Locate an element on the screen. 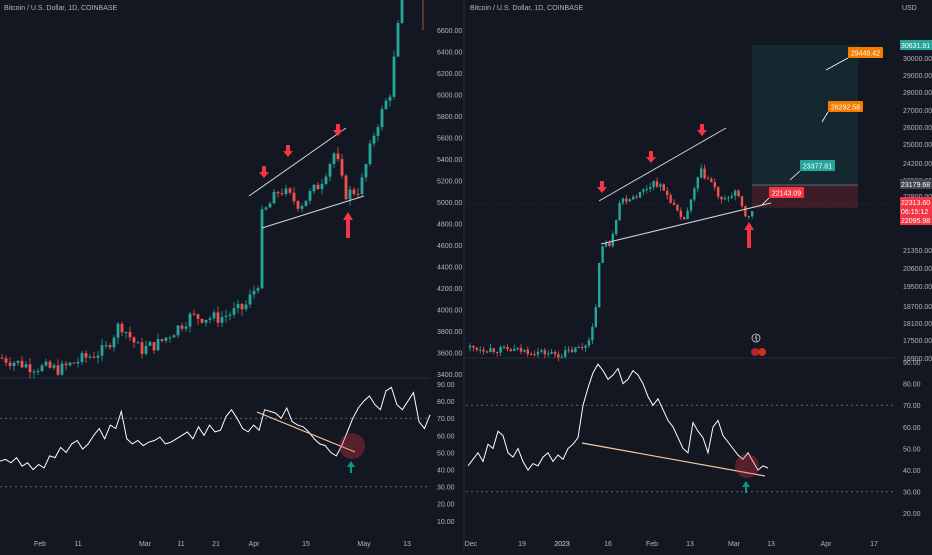  right-time-label: Dec is located at coordinates (471, 544).